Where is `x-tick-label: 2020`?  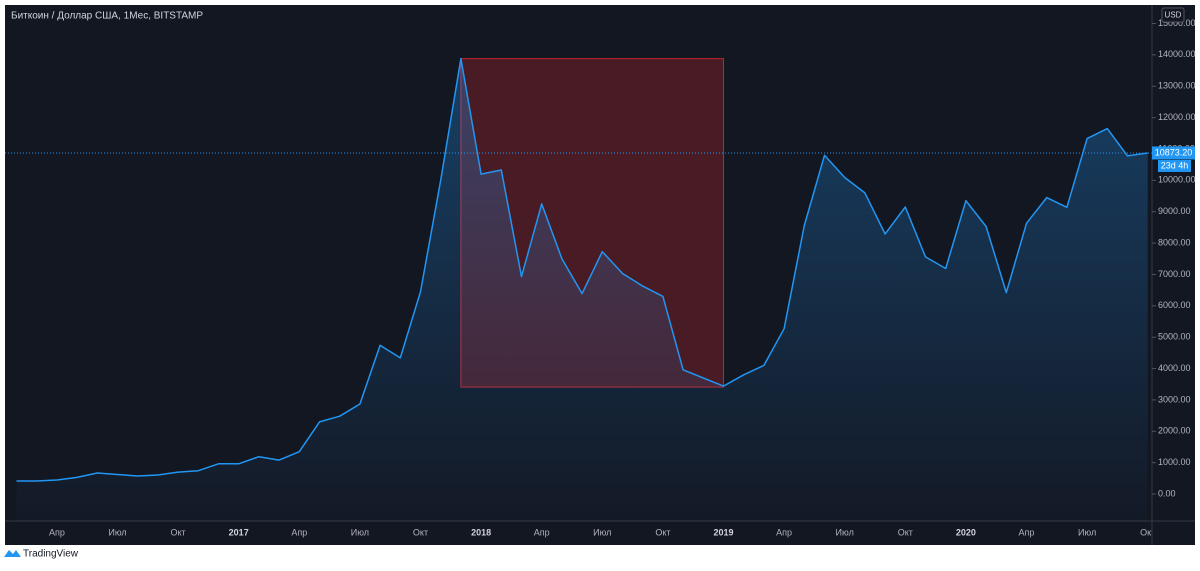 x-tick-label: 2020 is located at coordinates (966, 532).